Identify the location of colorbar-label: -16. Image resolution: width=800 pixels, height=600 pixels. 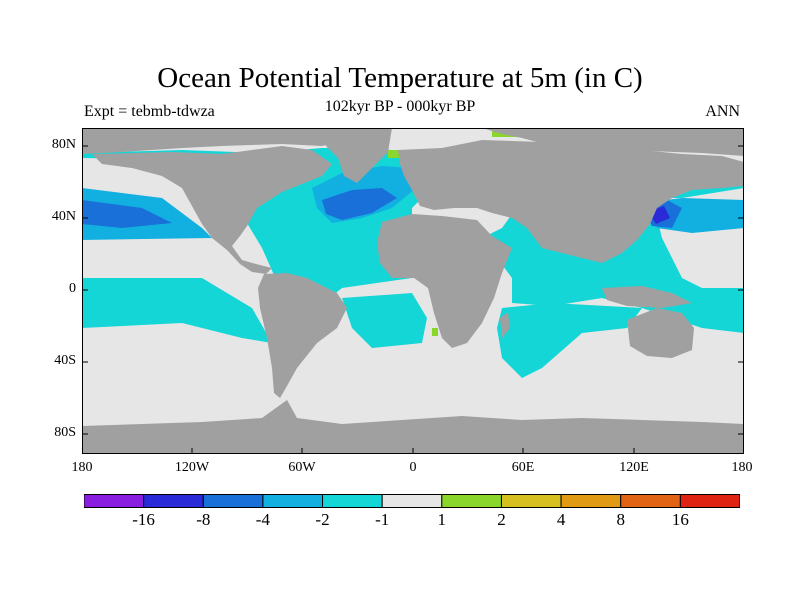
(143, 519).